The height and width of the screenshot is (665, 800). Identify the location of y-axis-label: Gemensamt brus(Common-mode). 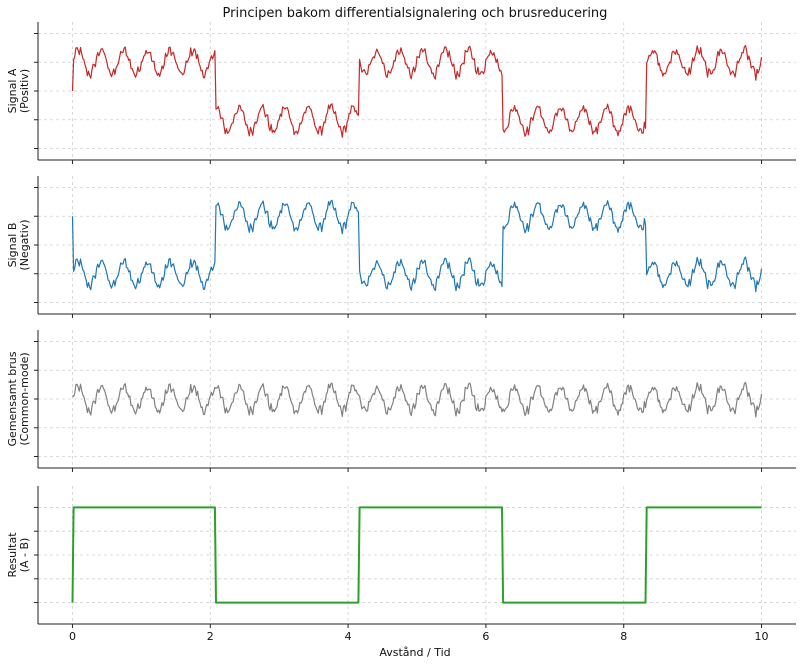
(18, 398).